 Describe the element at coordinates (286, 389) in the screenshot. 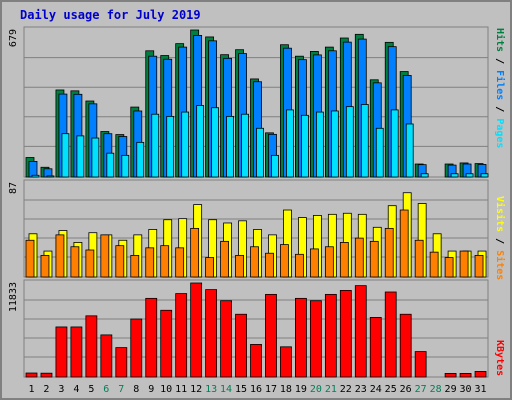

I see `x-tick-label-18: 18` at that location.